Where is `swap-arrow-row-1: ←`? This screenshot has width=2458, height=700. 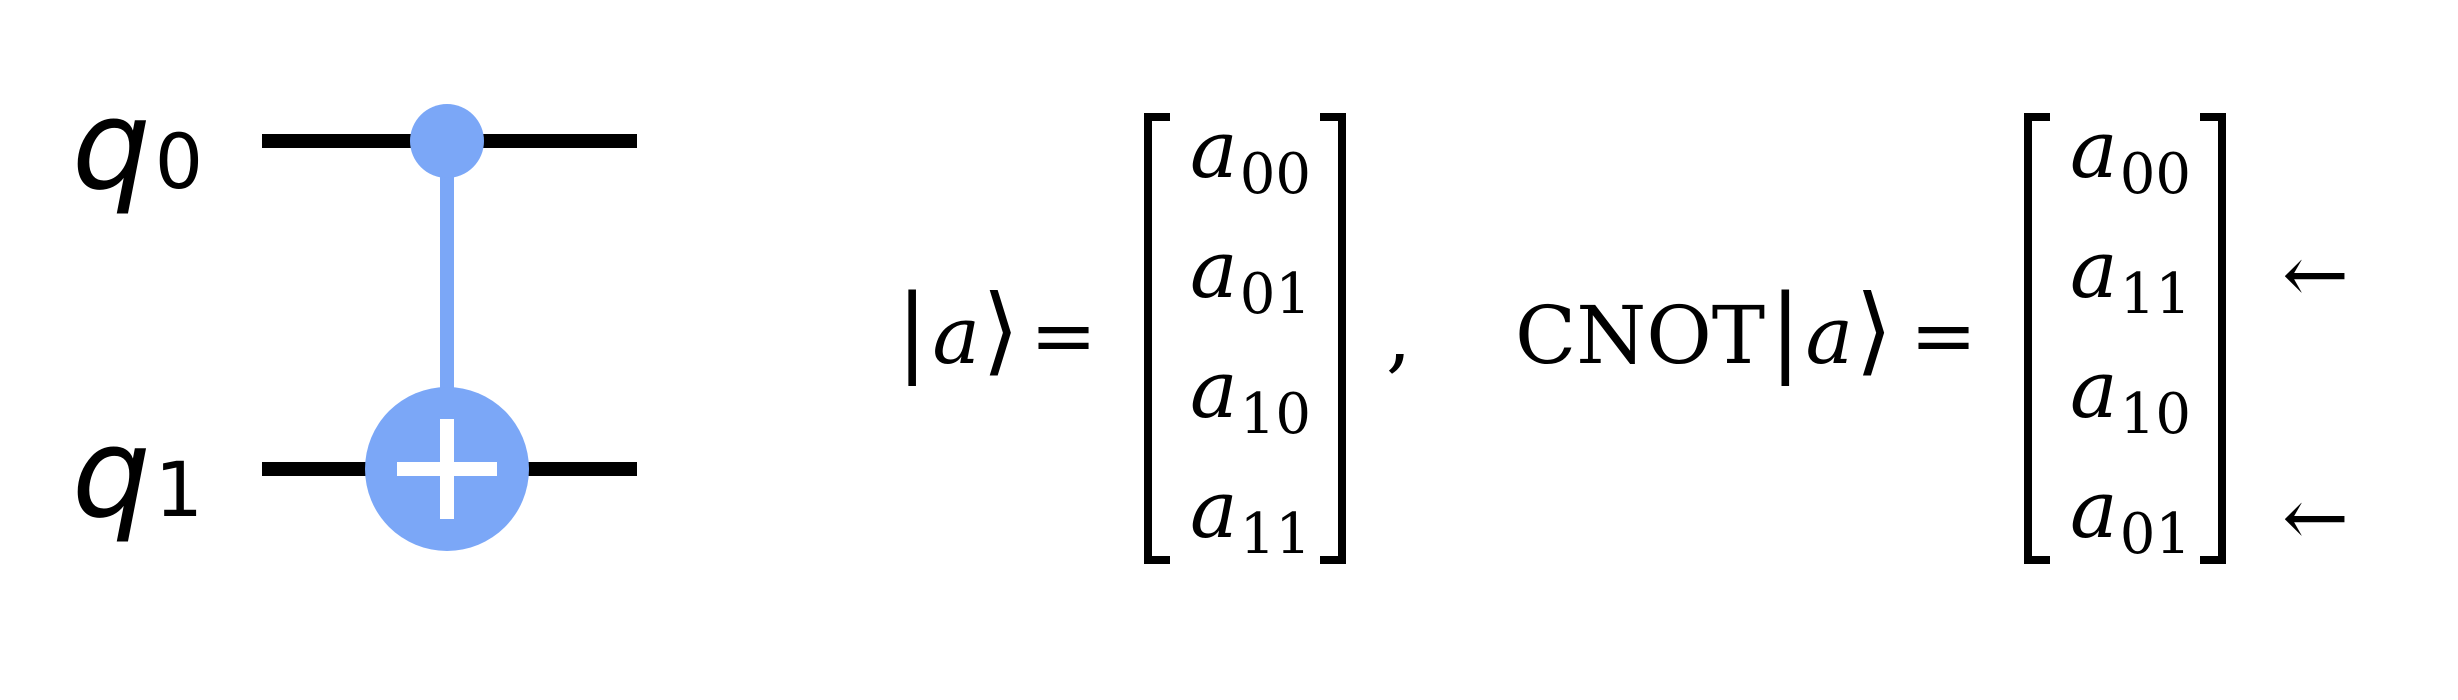 swap-arrow-row-1: ← is located at coordinates (2315, 274).